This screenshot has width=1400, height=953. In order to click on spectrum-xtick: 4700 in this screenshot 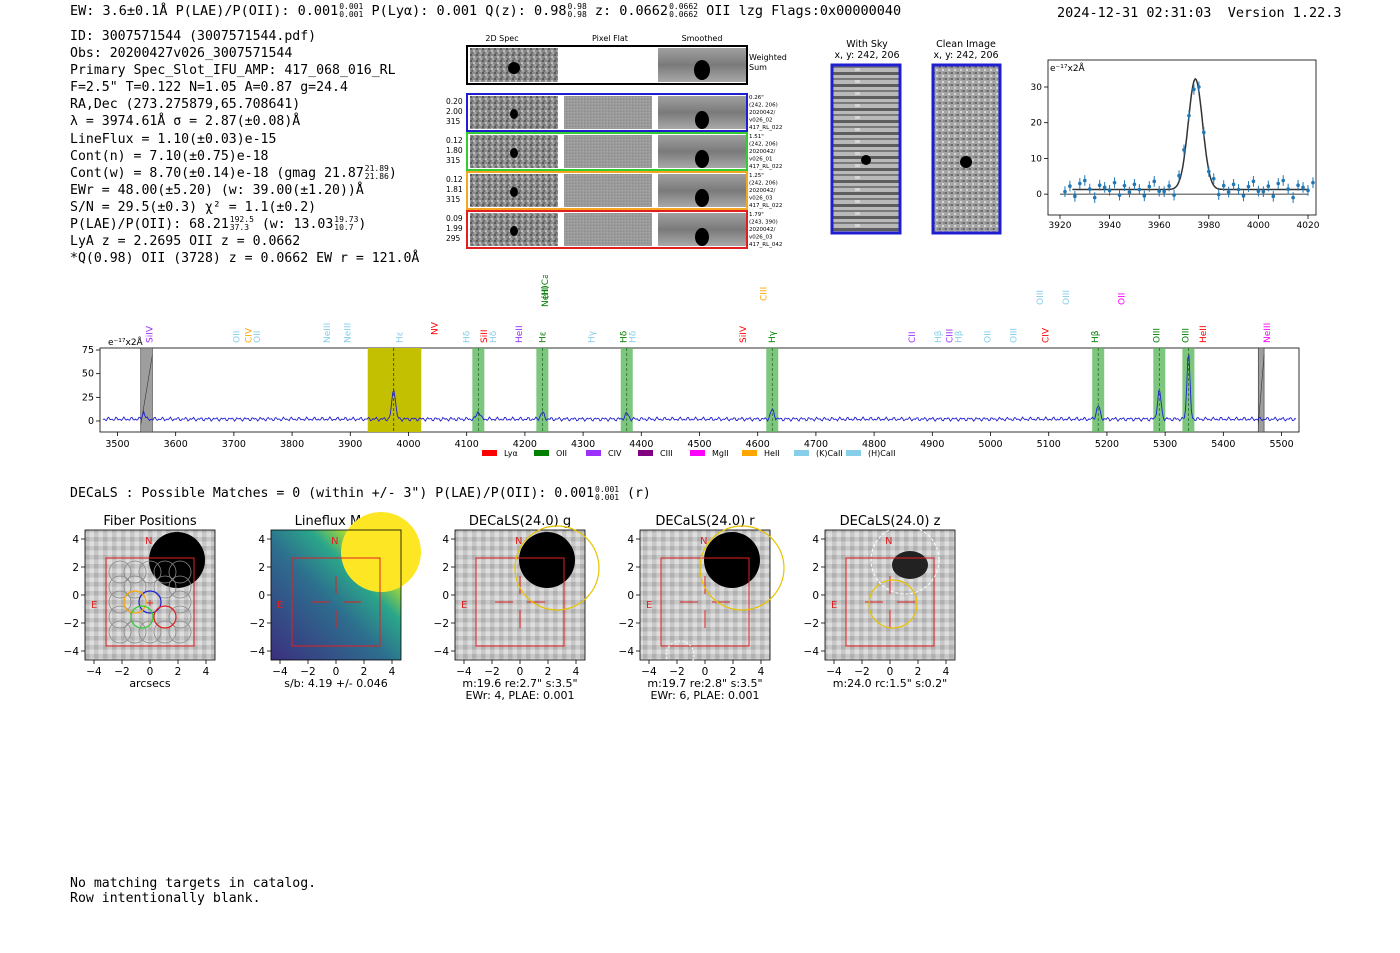, I will do `click(816, 444)`.